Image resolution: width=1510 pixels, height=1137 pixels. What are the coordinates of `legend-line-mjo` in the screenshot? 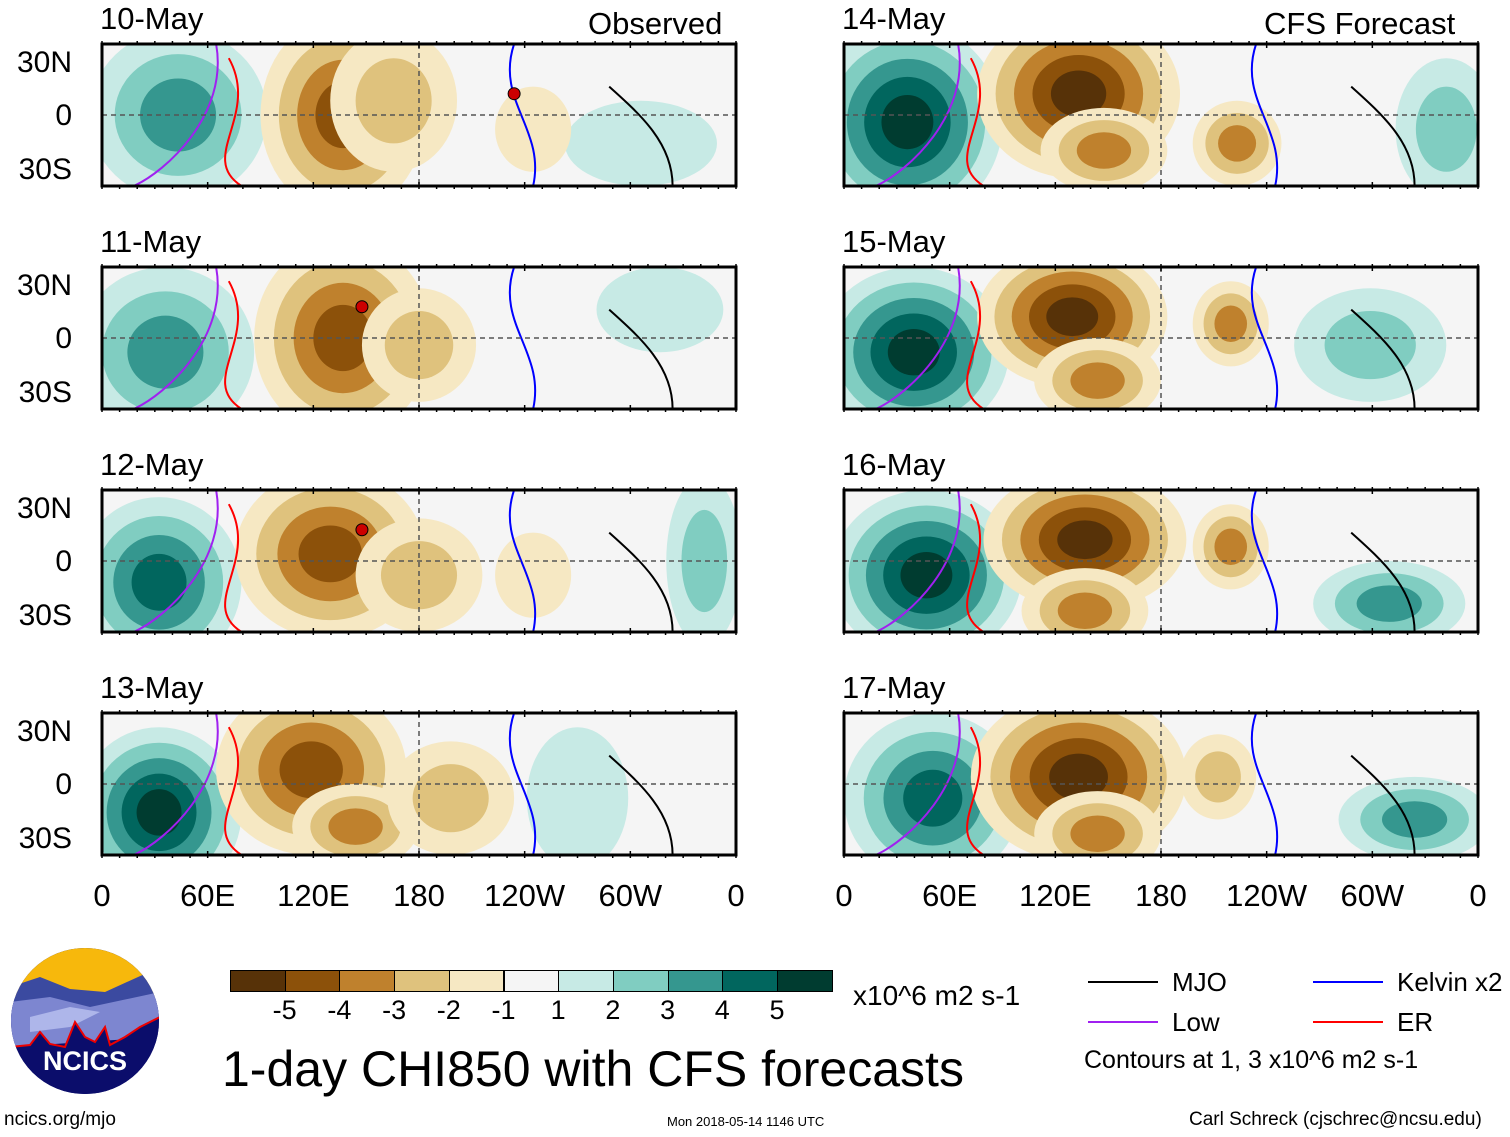 It's located at (1123, 982).